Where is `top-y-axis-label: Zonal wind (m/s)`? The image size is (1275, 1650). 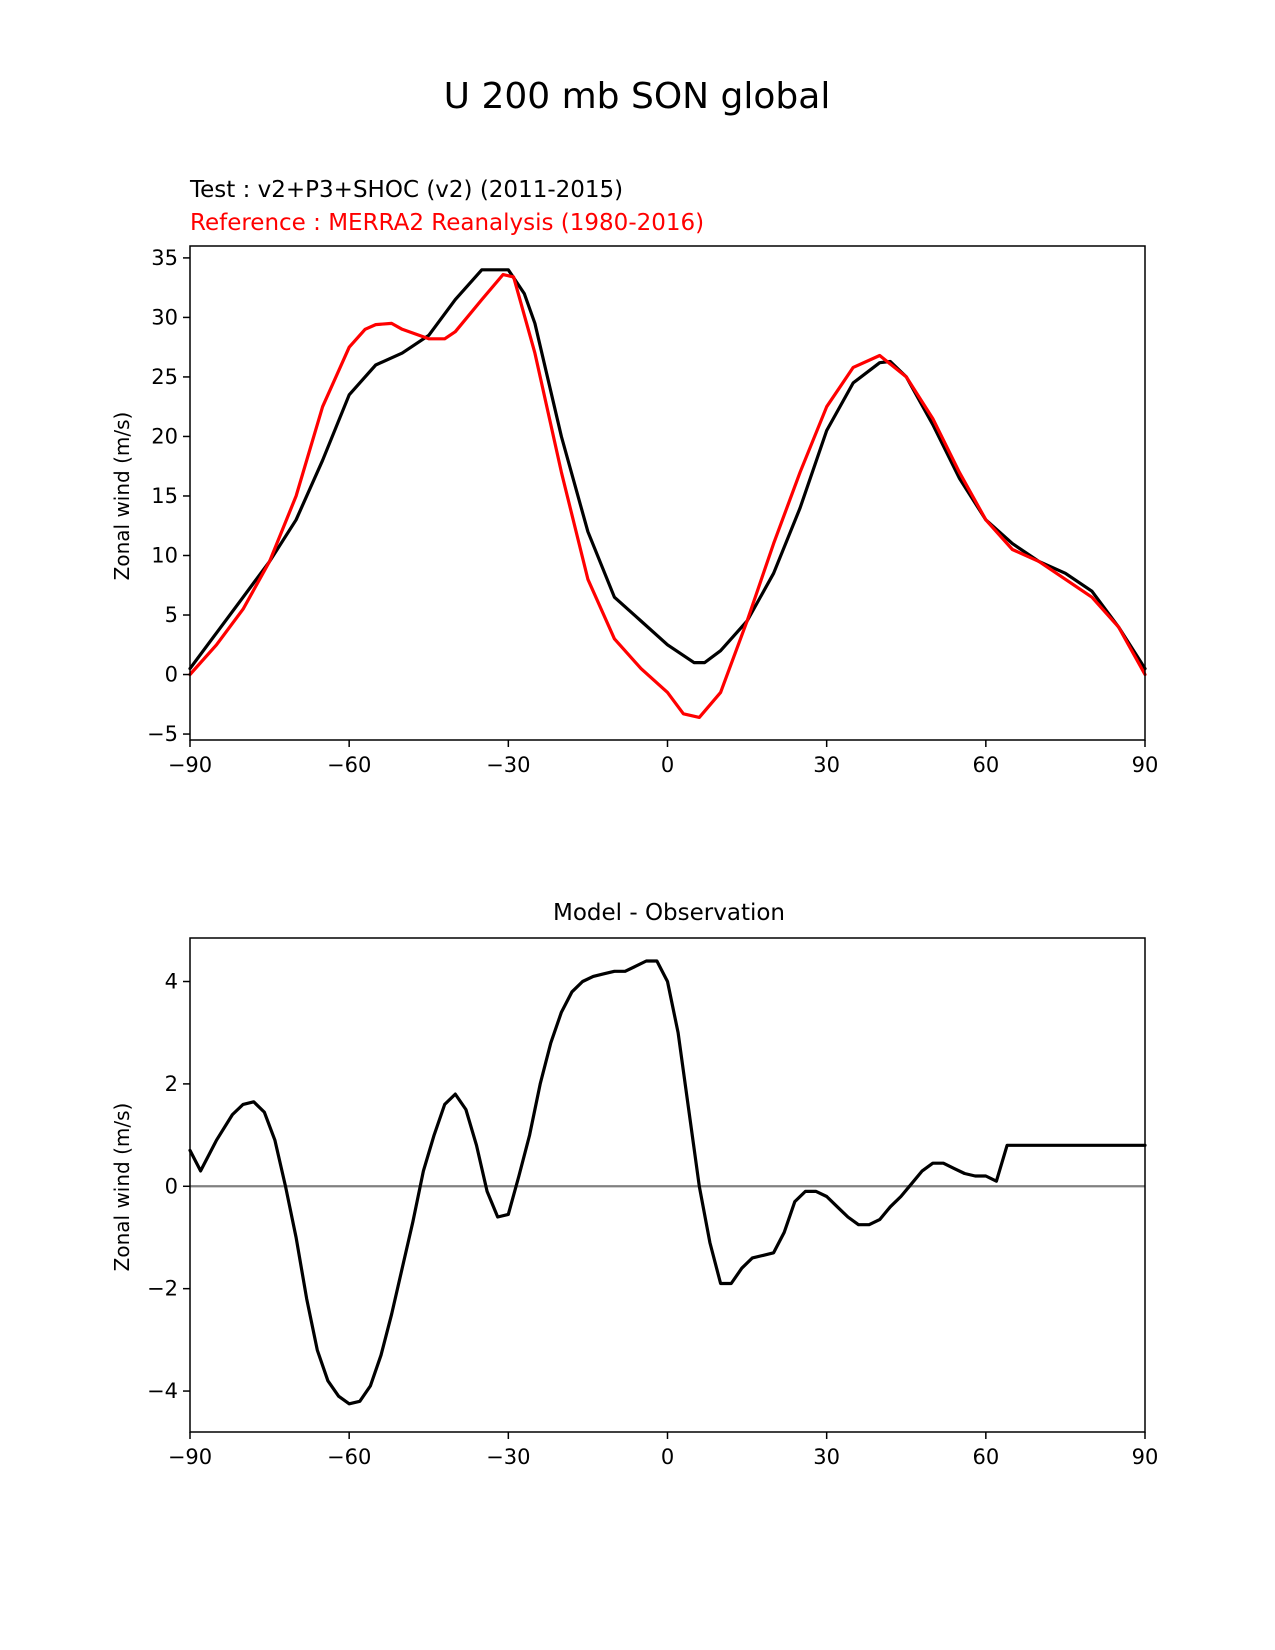 top-y-axis-label: Zonal wind (m/s) is located at coordinates (122, 496).